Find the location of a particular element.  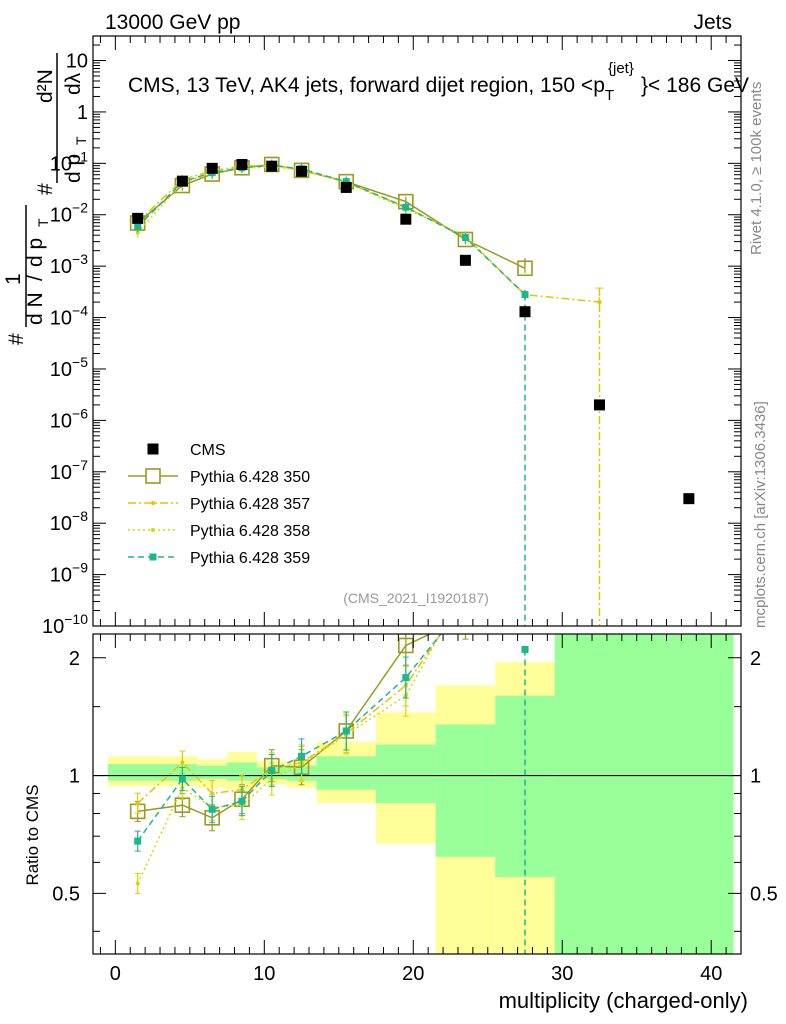

y-tick-label: 10⁻² is located at coordinates (69, 213).